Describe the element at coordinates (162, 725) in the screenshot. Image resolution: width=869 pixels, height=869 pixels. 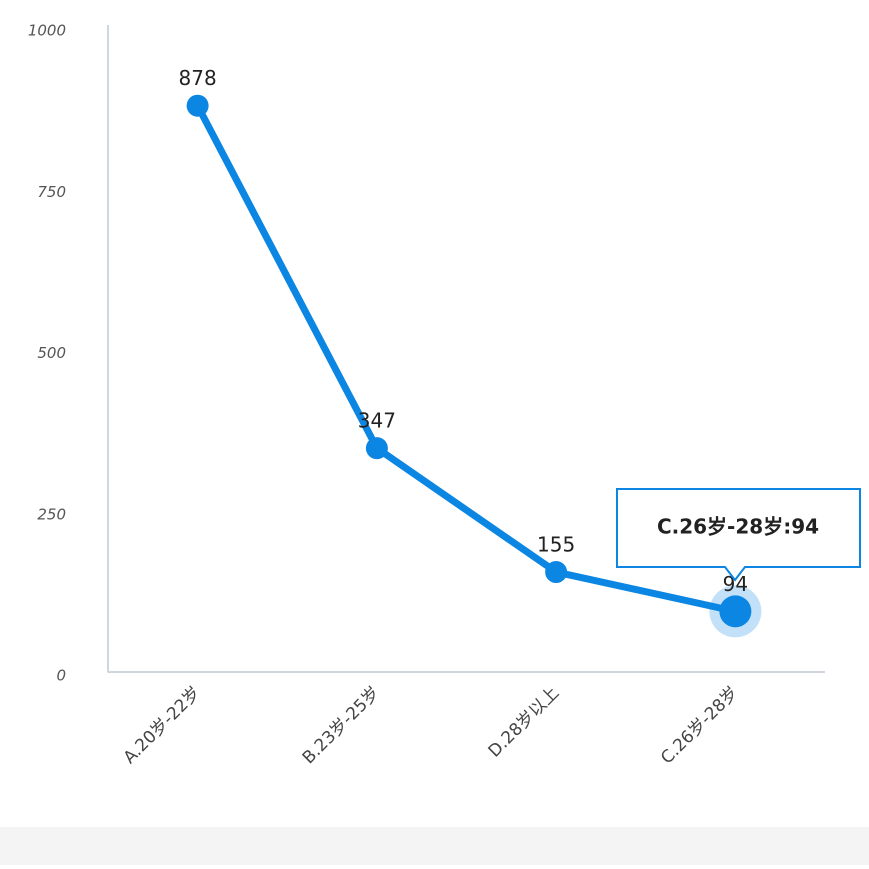
I see `x-tick-label: A.20岁-22岁` at that location.